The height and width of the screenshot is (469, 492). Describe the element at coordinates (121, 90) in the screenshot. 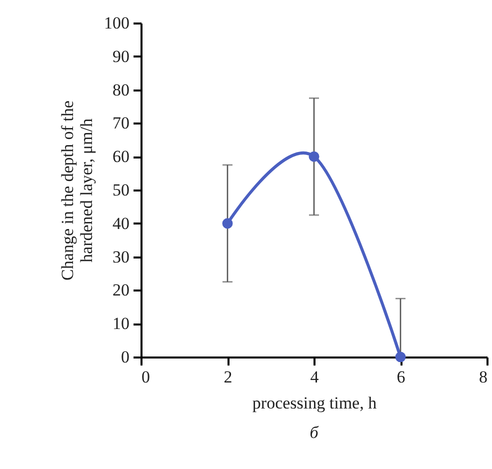

I see `y-tick-label: 80` at that location.